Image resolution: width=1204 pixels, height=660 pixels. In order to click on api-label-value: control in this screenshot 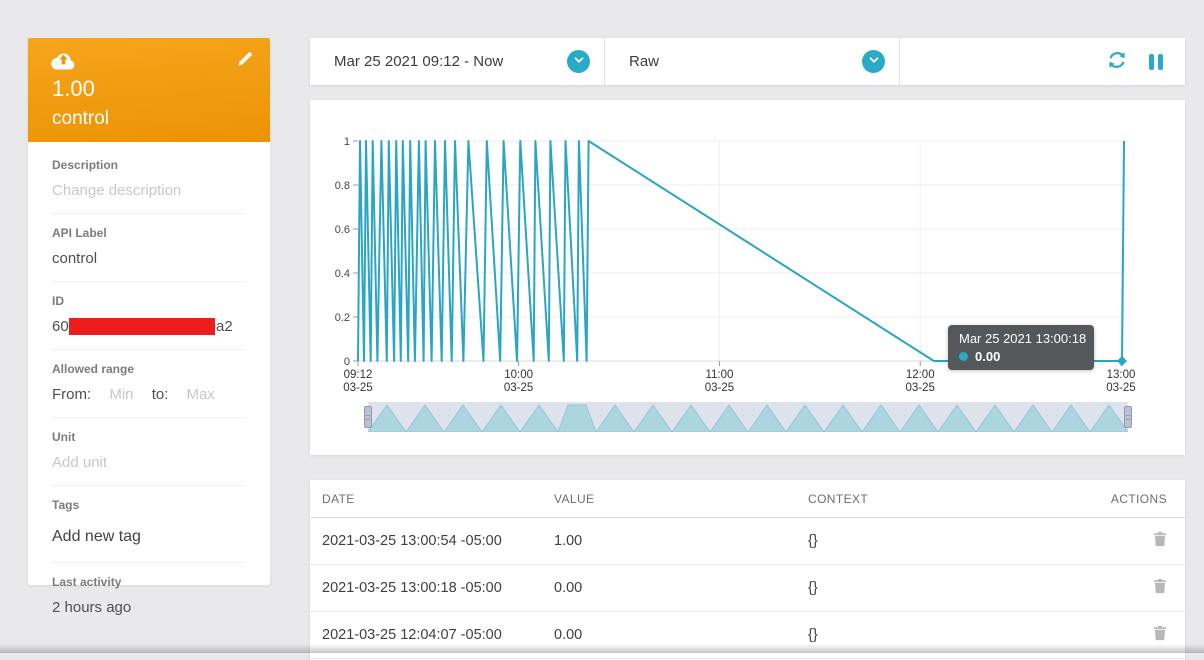, I will do `click(75, 258)`.